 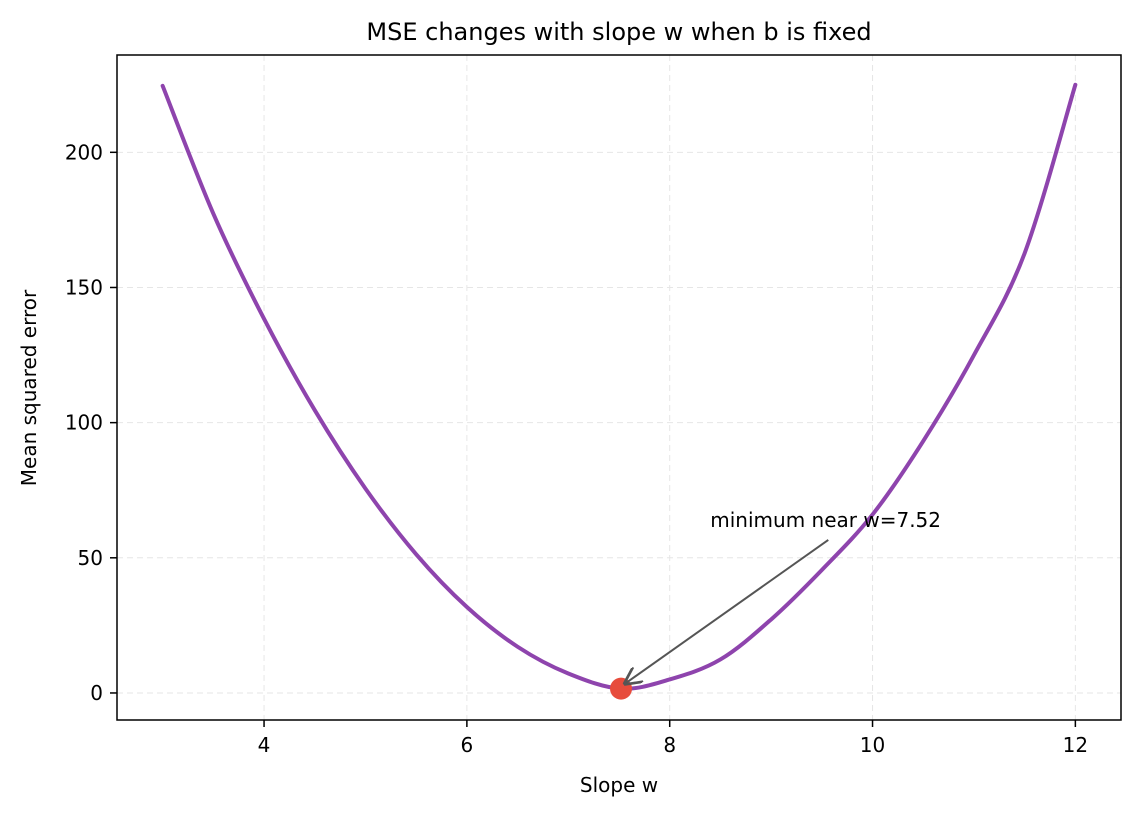 What do you see at coordinates (467, 745) in the screenshot?
I see `x-tick-label: 6` at bounding box center [467, 745].